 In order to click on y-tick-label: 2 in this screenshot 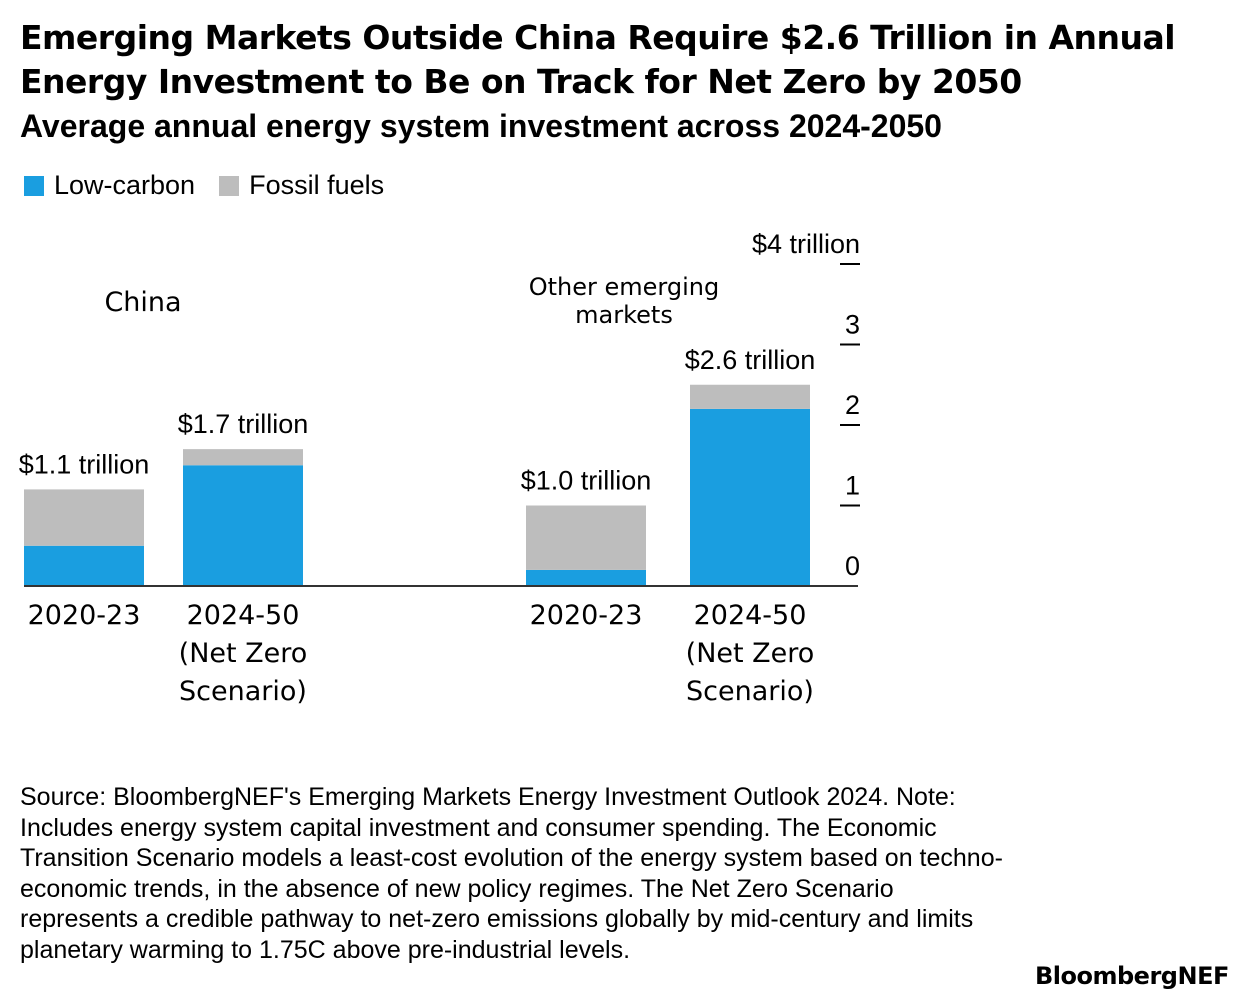, I will do `click(852, 405)`.